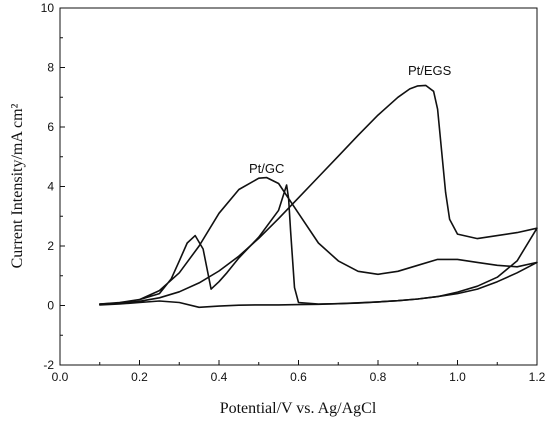  I want to click on x-tick-label: 1.0, so click(457, 377).